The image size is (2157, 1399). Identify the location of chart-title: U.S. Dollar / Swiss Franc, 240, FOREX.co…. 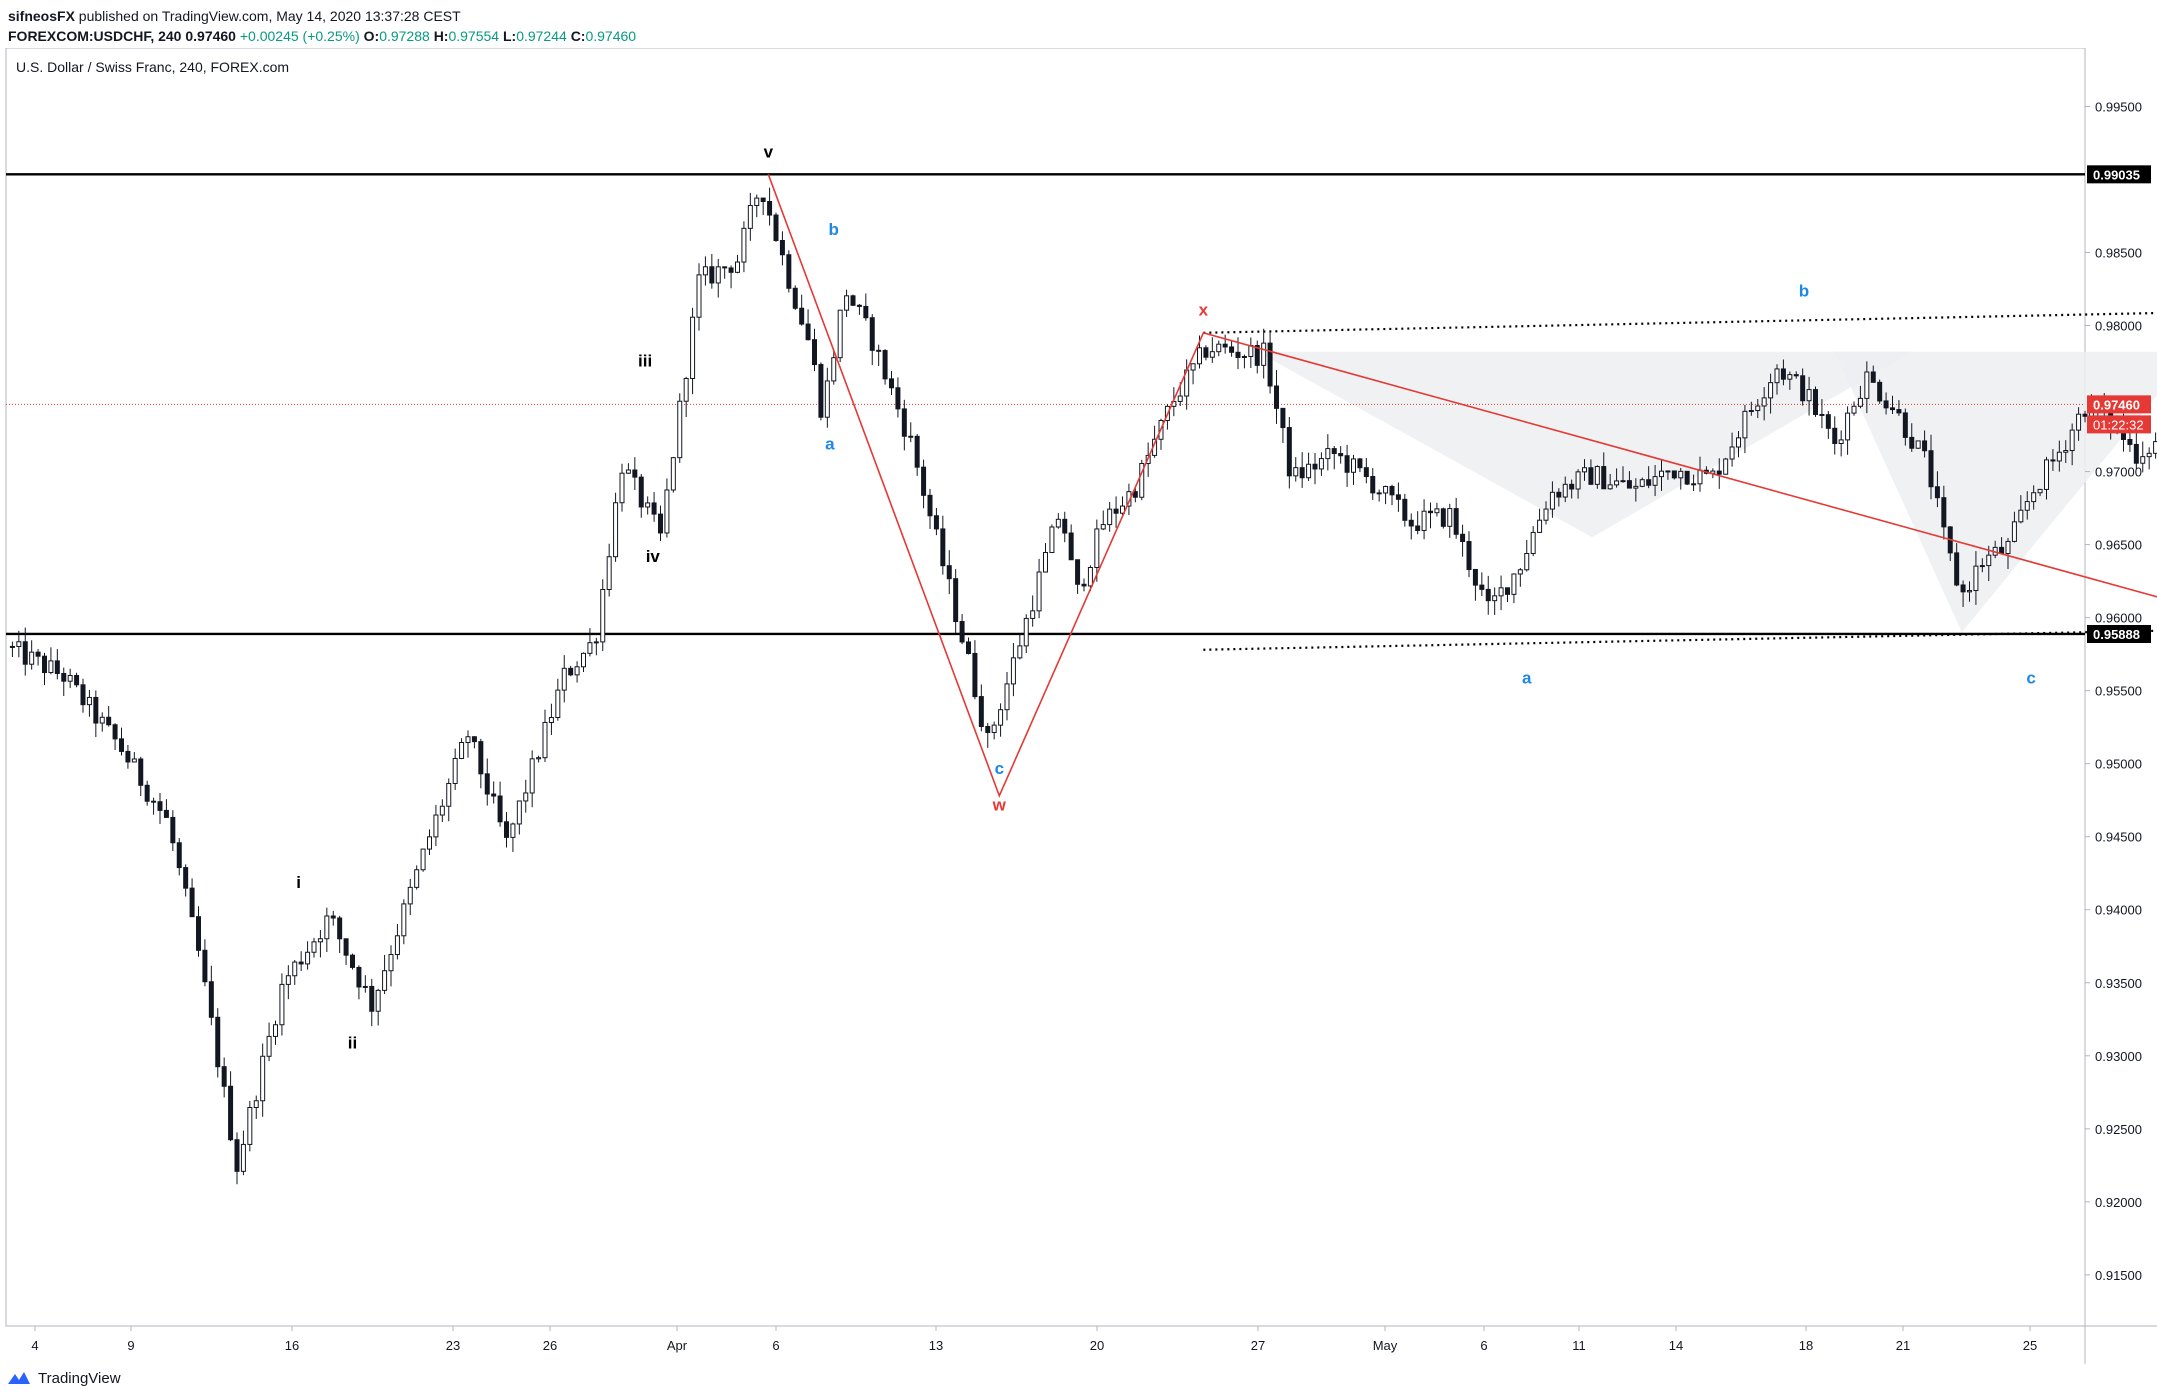
(152, 67).